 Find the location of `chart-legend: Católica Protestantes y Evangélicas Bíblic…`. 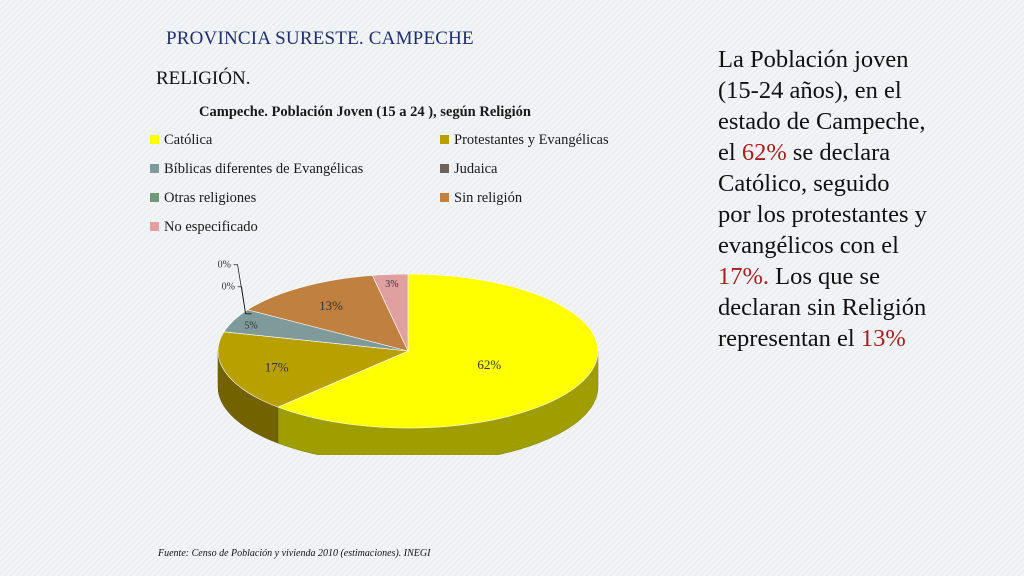

chart-legend: Católica Protestantes y Evangélicas Bíblic… is located at coordinates (379, 183).